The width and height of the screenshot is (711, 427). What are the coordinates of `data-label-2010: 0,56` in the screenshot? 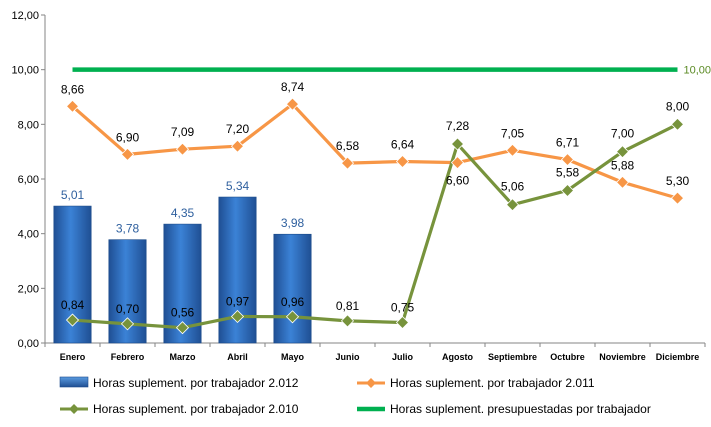 It's located at (183, 313).